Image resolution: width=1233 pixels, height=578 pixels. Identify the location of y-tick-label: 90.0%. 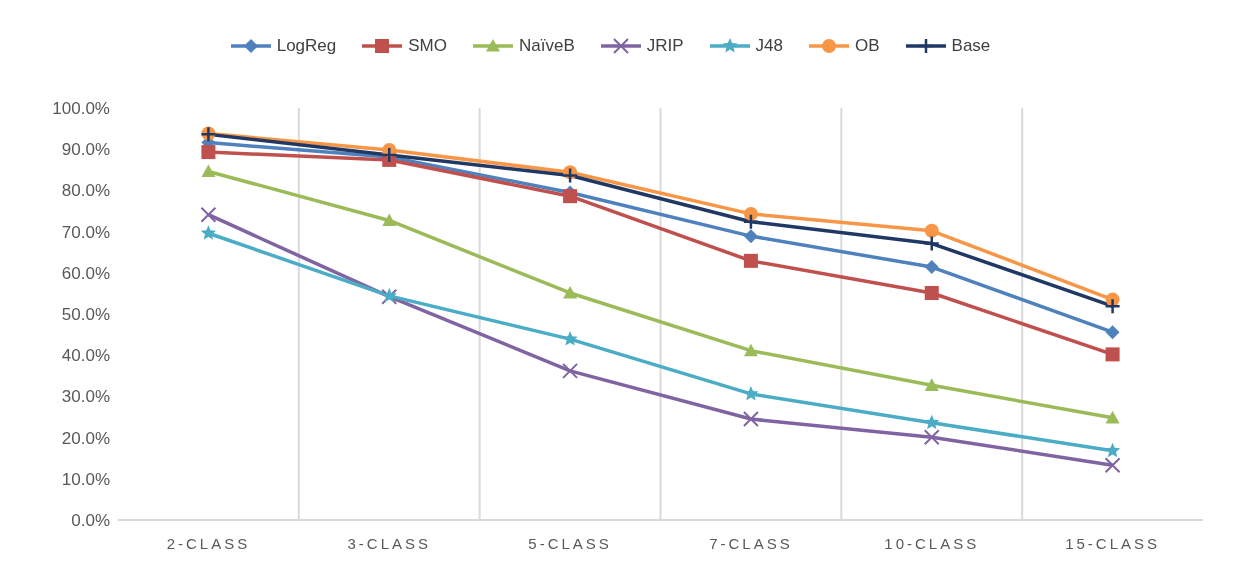
(85, 150).